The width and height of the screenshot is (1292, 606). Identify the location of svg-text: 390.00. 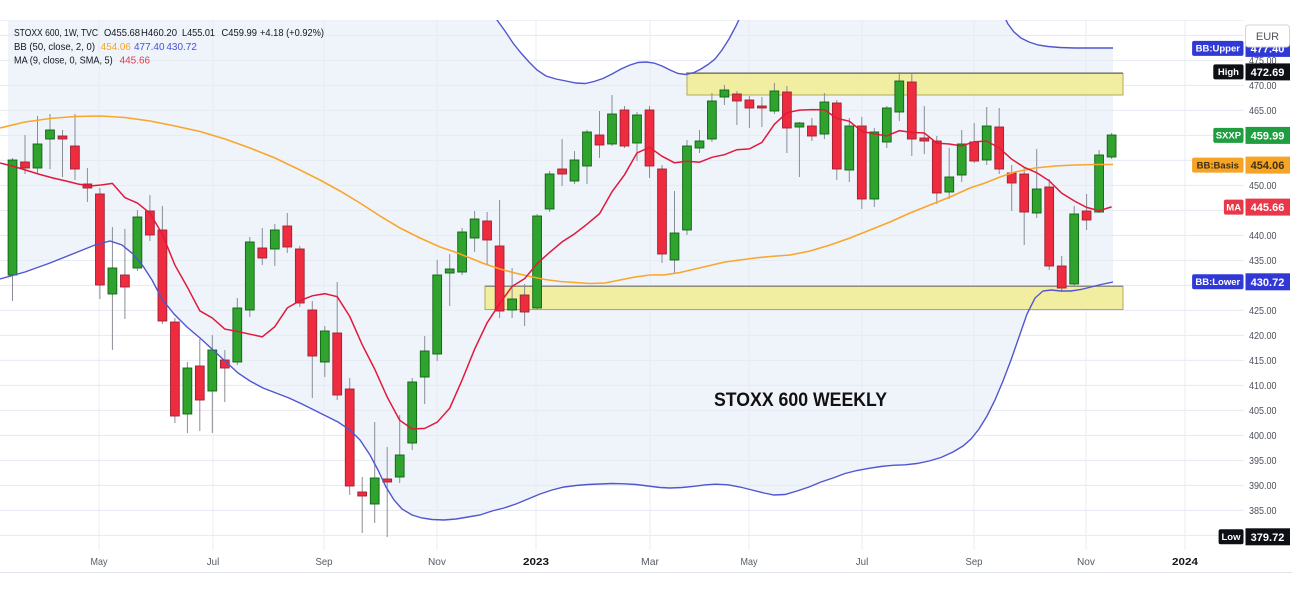
(1263, 486).